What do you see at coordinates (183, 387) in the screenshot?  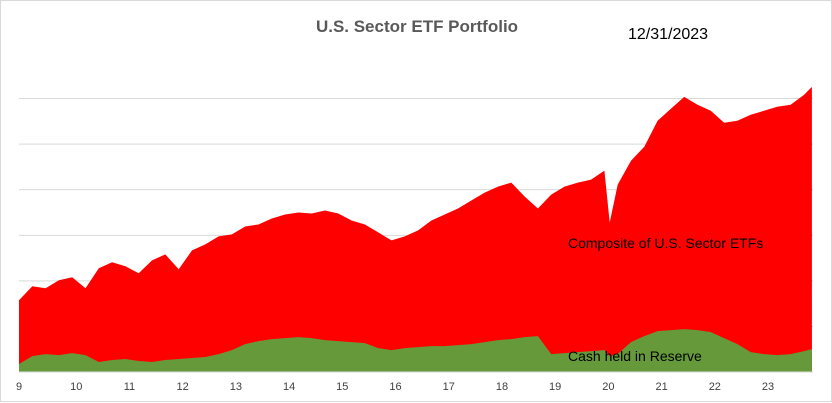 I see `x-tick-label: 12` at bounding box center [183, 387].